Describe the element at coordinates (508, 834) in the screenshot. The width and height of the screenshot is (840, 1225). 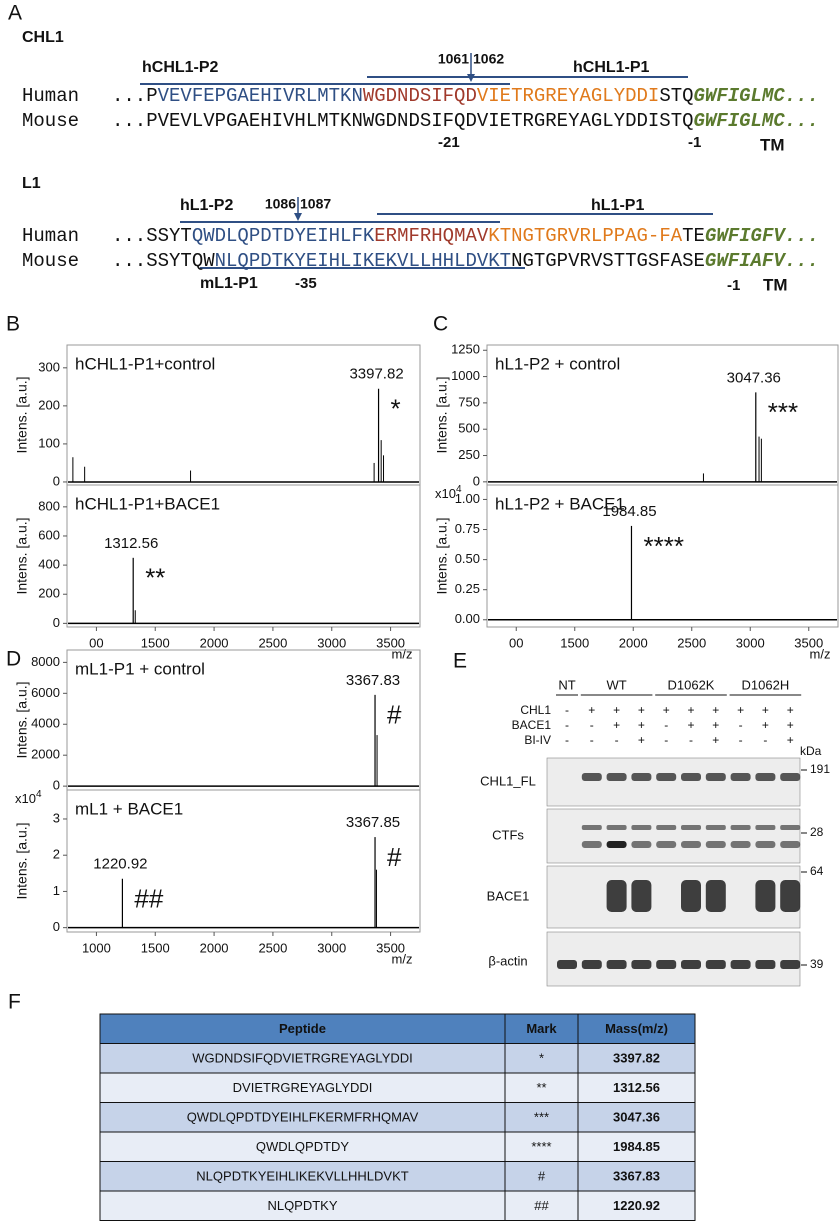
I see `blot-label: CTFs` at that location.